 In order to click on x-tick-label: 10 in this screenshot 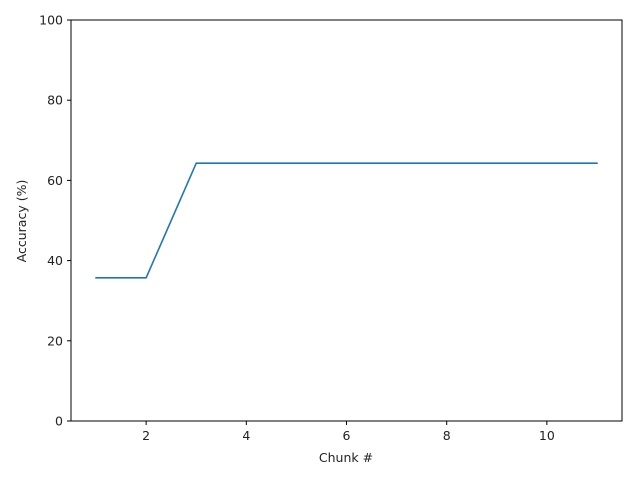, I will do `click(547, 435)`.